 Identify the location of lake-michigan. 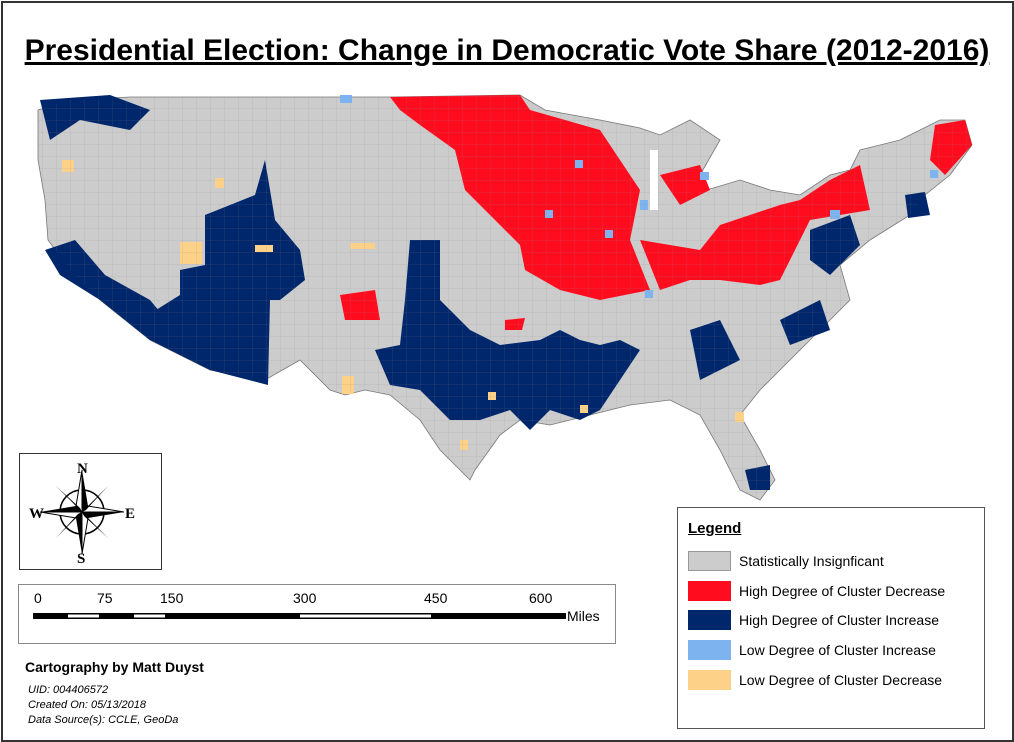
(654, 180).